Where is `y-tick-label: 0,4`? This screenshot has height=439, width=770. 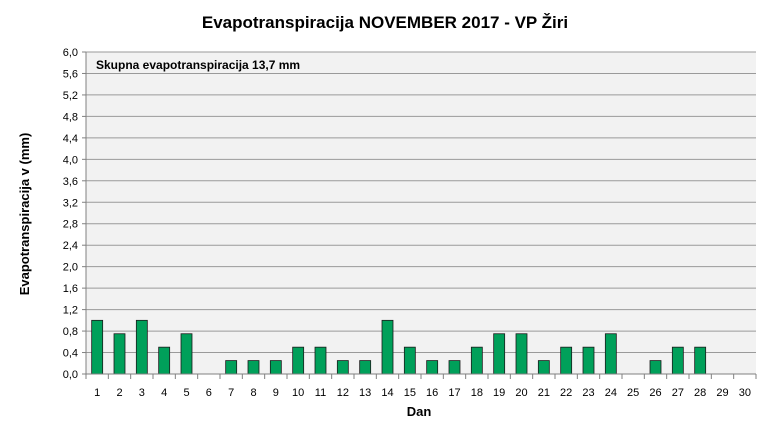
y-tick-label: 0,4 is located at coordinates (70, 354).